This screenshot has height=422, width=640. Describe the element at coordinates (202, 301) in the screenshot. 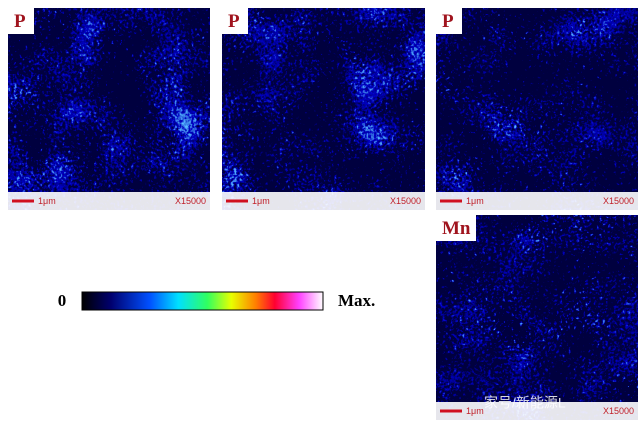

I see `colorbar-gradient` at that location.